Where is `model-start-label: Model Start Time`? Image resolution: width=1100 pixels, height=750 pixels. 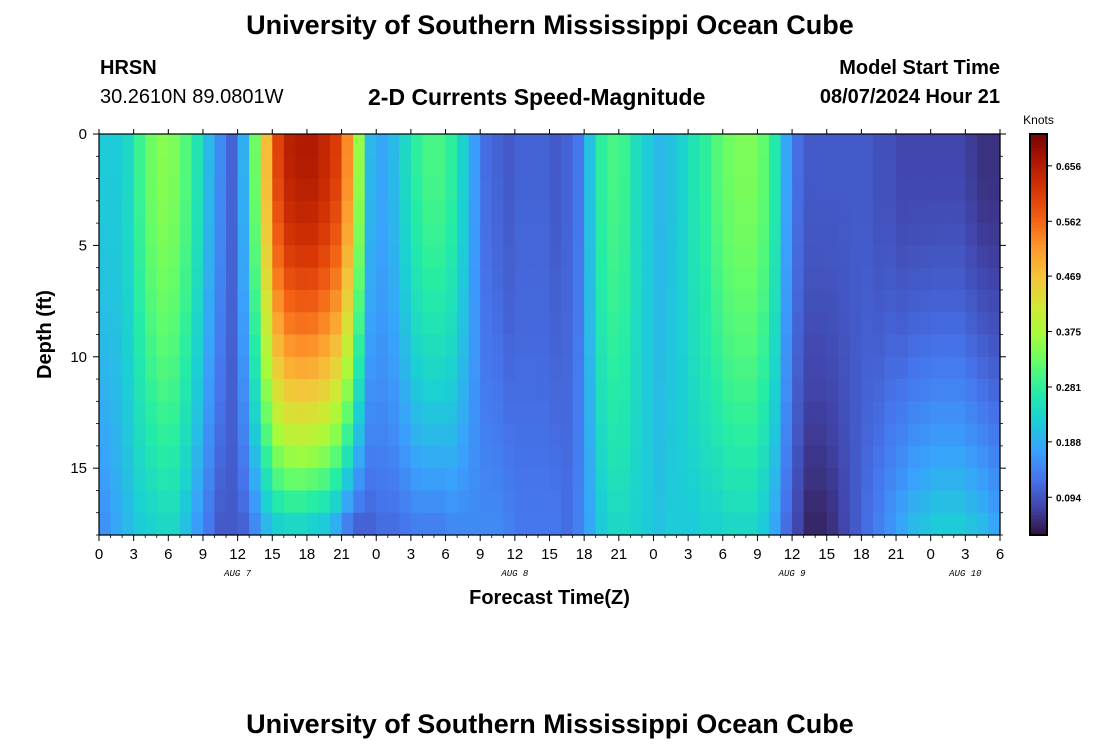
model-start-label: Model Start Time is located at coordinates (919, 68).